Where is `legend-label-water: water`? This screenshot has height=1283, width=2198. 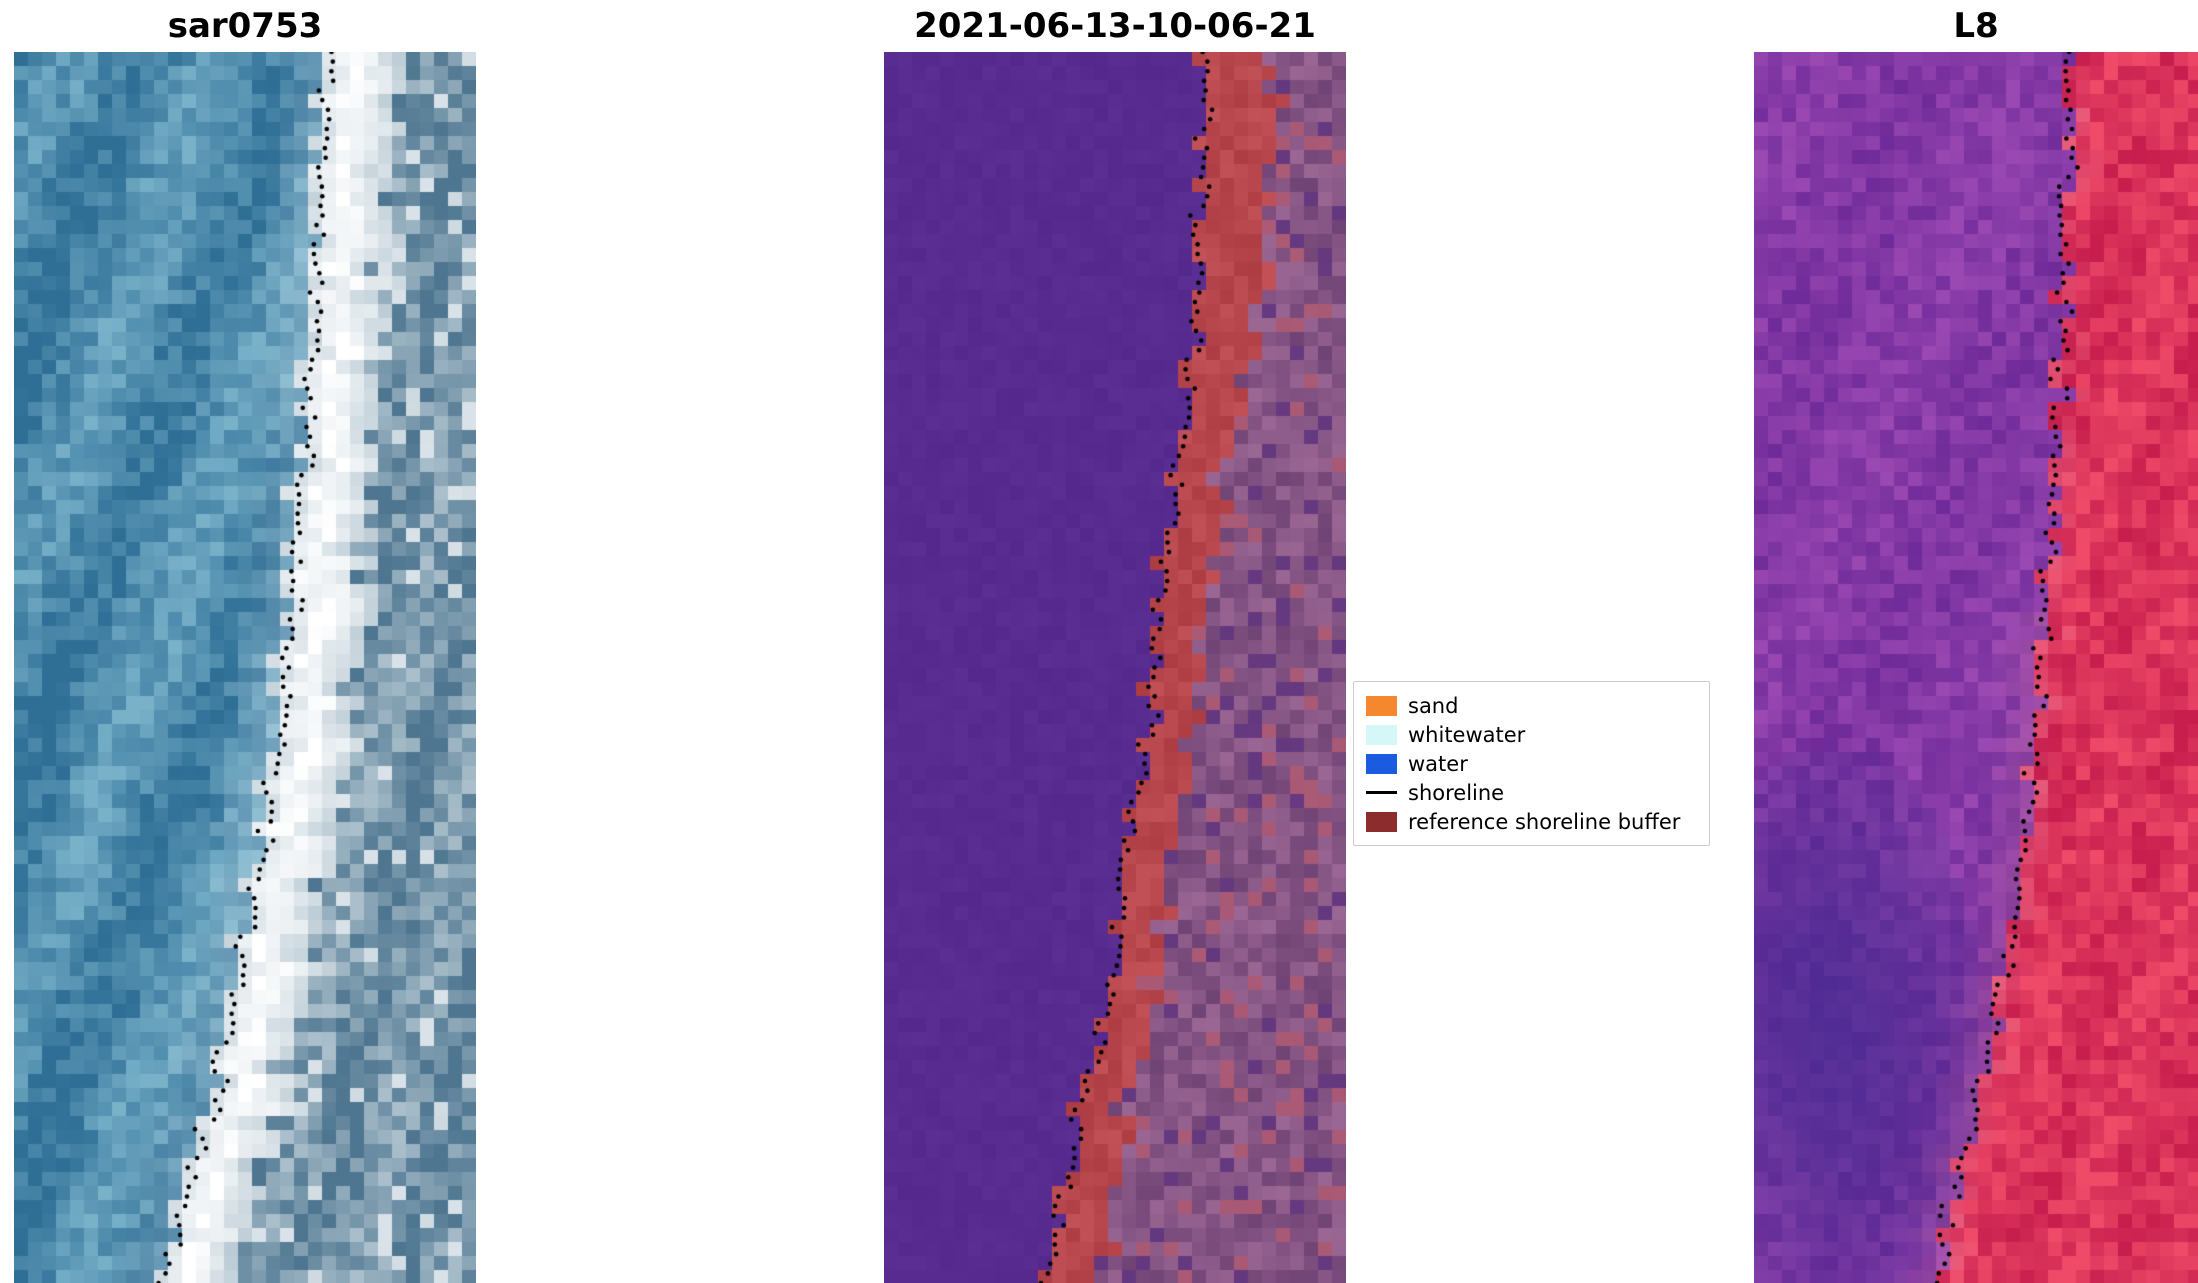 legend-label-water: water is located at coordinates (1438, 763).